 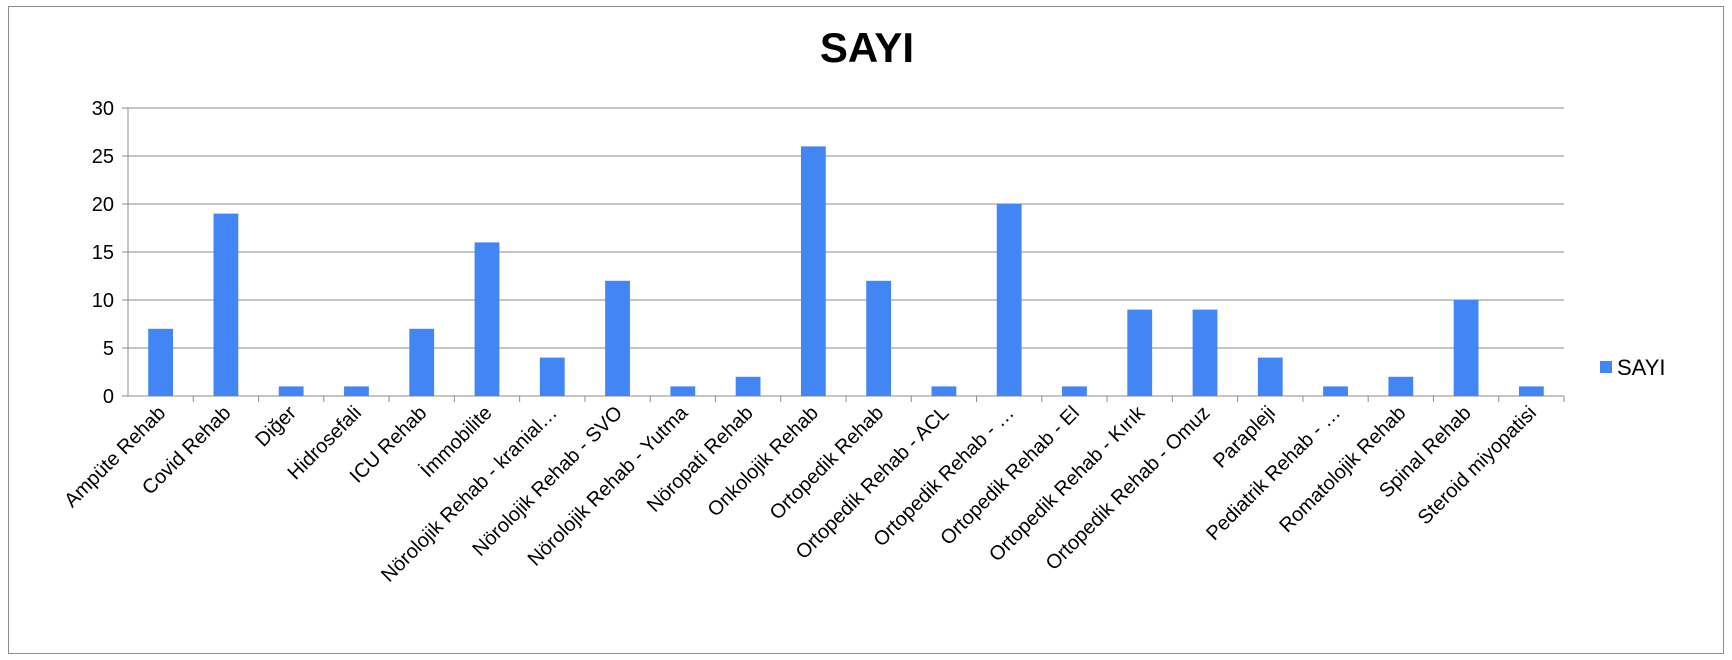 I want to click on y-tick-label: 25, so click(x=103, y=157).